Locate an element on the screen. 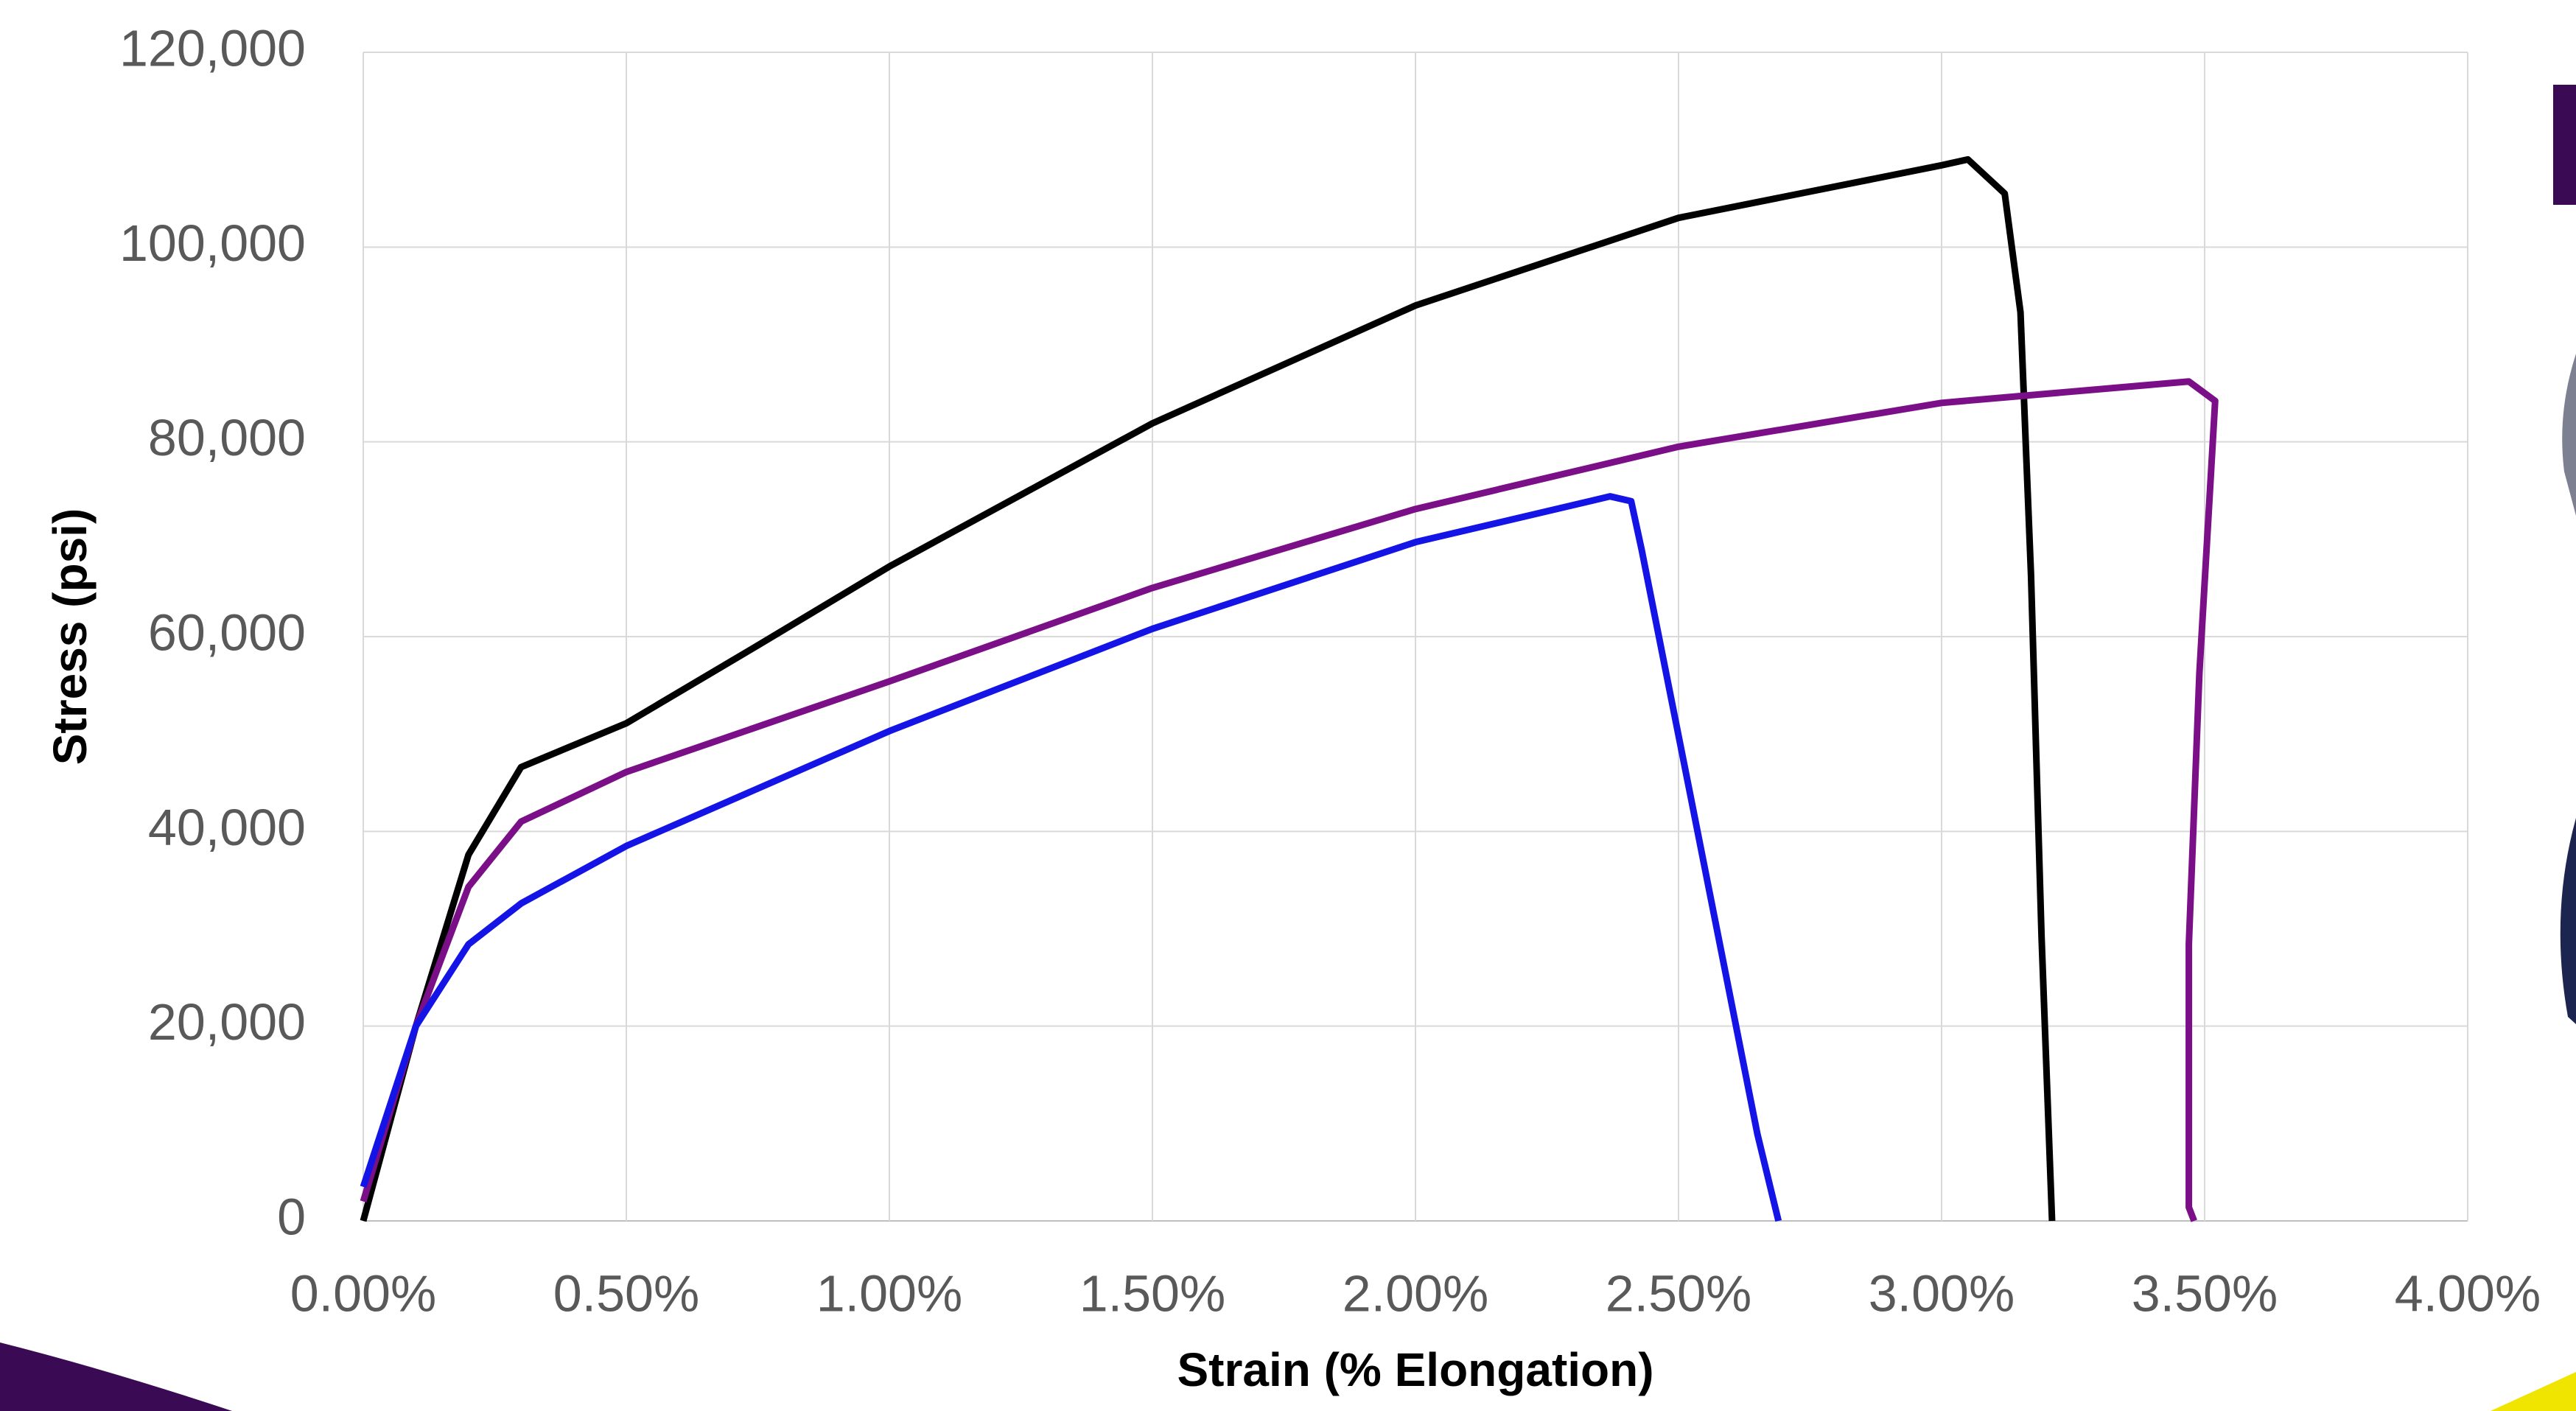  x-tick-label: 1.50% is located at coordinates (1152, 1293).